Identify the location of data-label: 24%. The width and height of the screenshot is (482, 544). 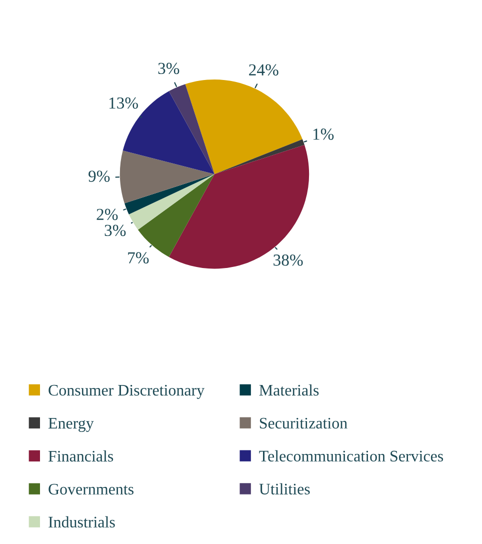
(263, 70).